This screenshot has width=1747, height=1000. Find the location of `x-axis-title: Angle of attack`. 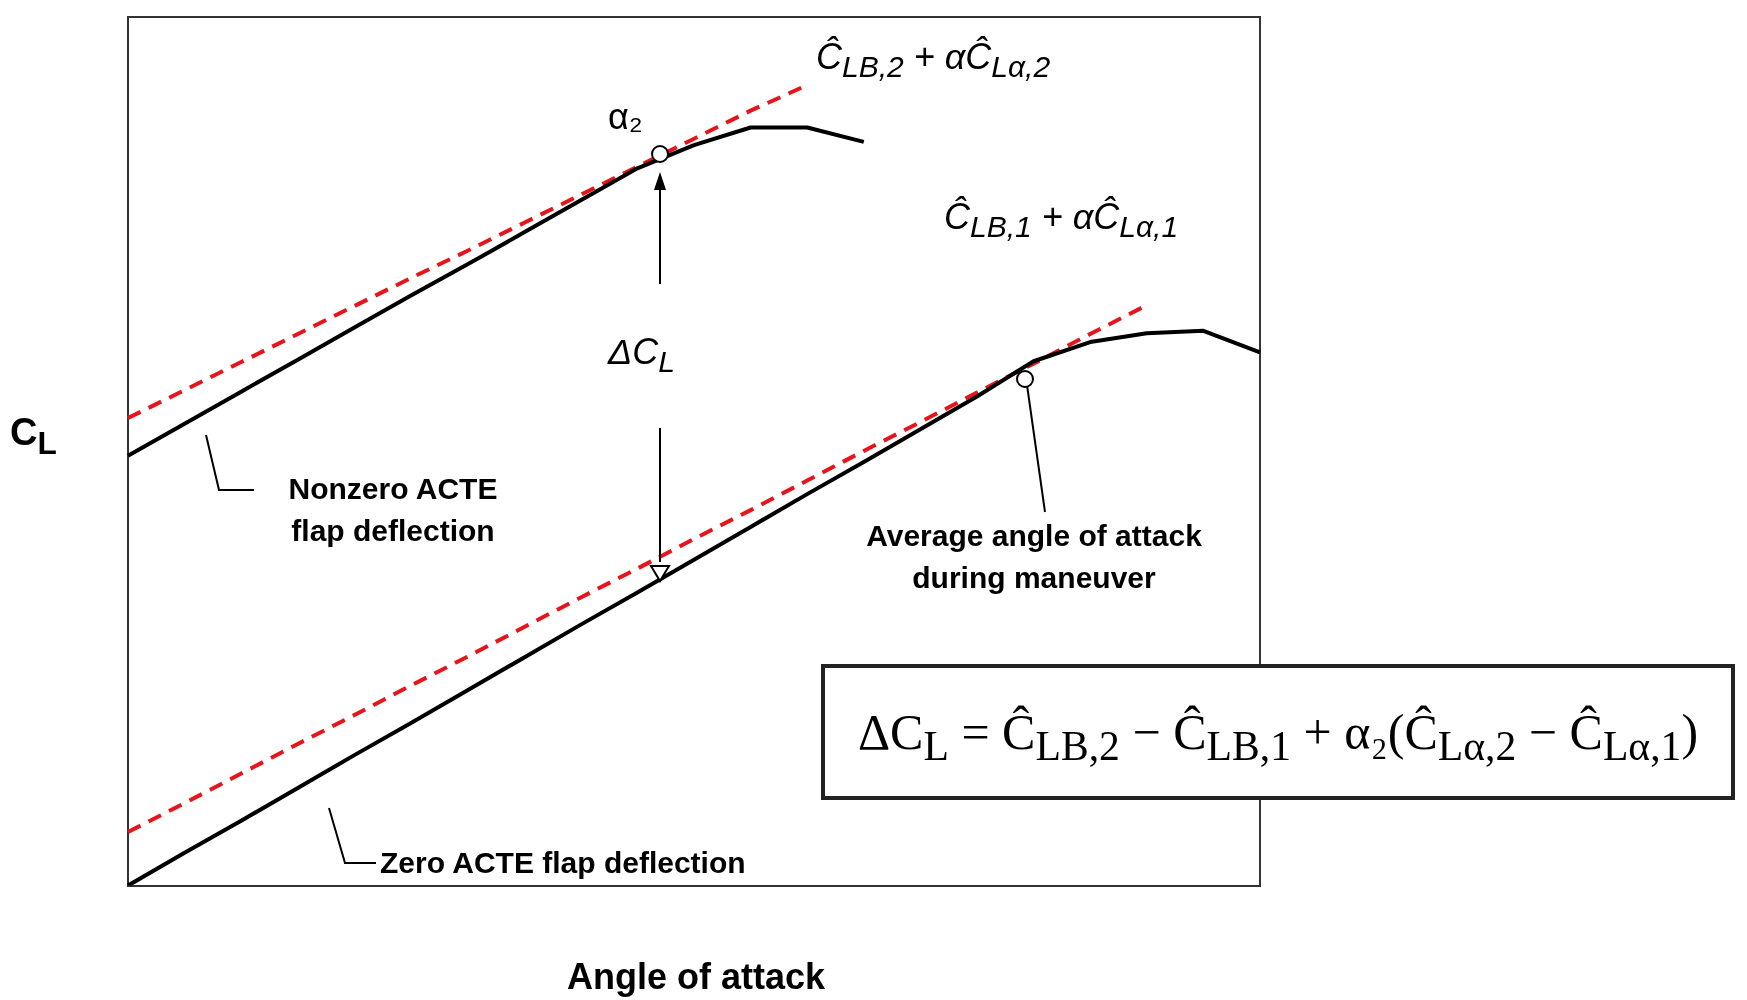

x-axis-title: Angle of attack is located at coordinates (696, 977).